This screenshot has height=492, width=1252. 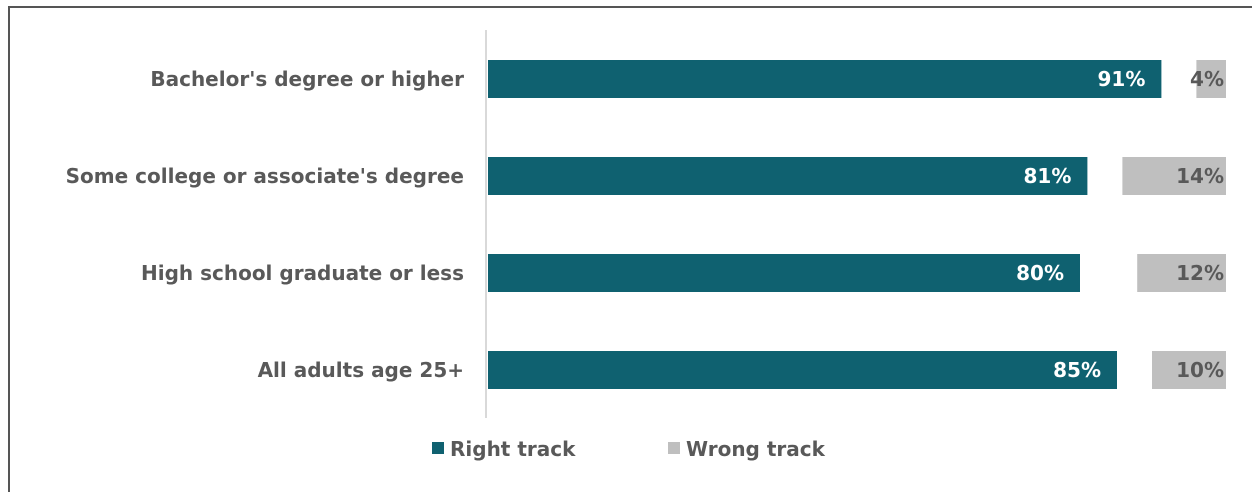 I want to click on legend-label-wrong-track: Wrong track, so click(x=756, y=449).